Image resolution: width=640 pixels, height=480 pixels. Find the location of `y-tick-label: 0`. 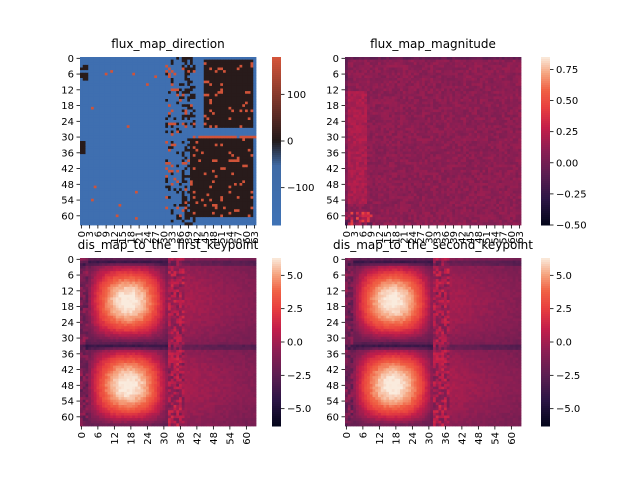

y-tick-label: 0 is located at coordinates (71, 59).